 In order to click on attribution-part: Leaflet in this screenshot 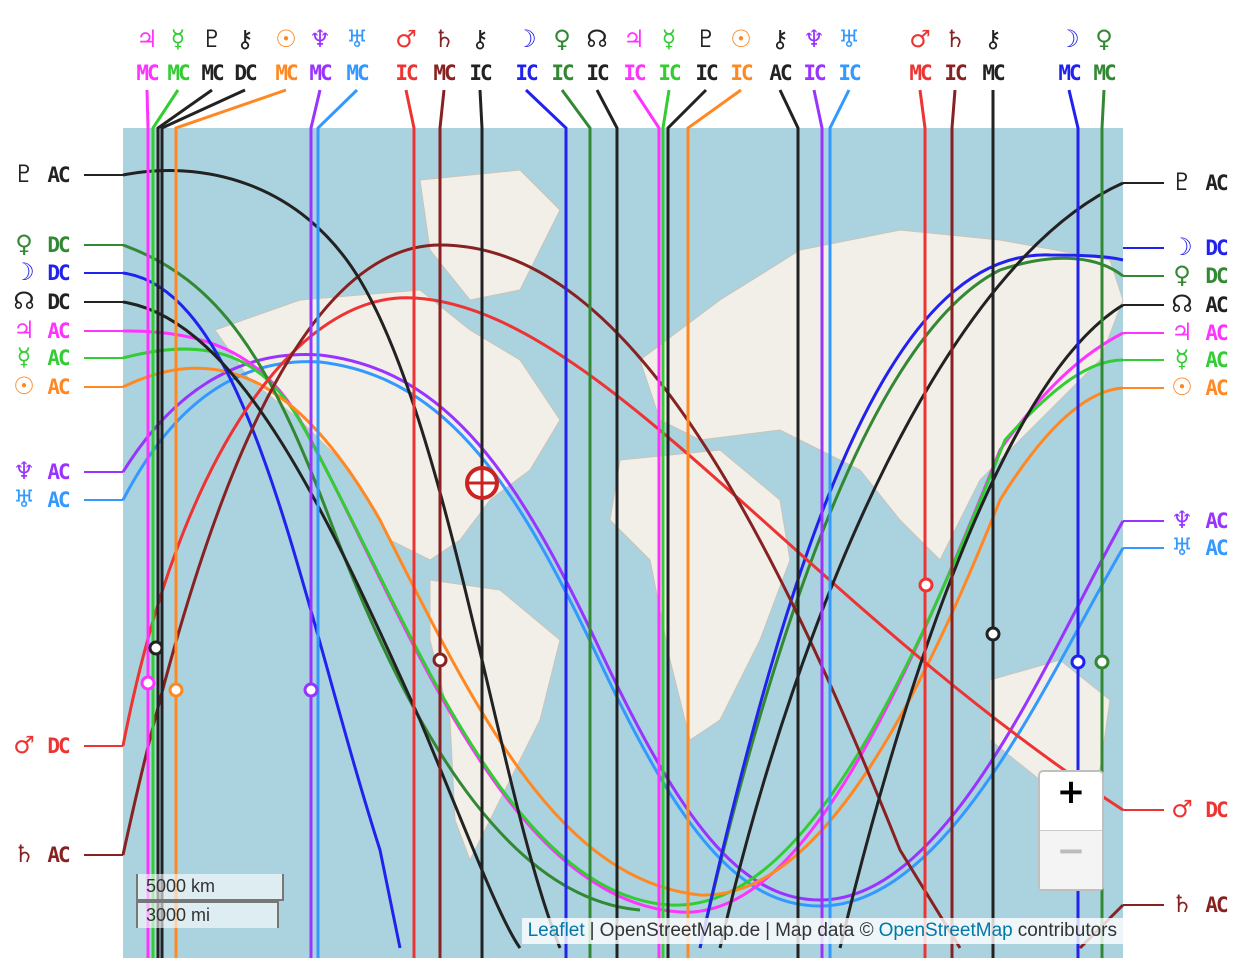, I will do `click(556, 930)`.